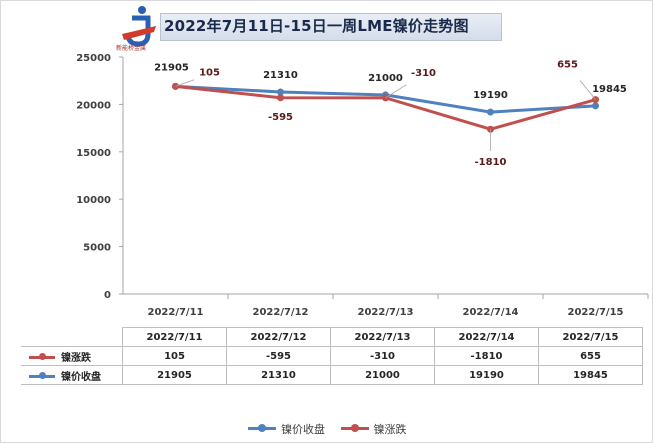  What do you see at coordinates (97, 248) in the screenshot?
I see `y-tick-label: 5000` at bounding box center [97, 248].